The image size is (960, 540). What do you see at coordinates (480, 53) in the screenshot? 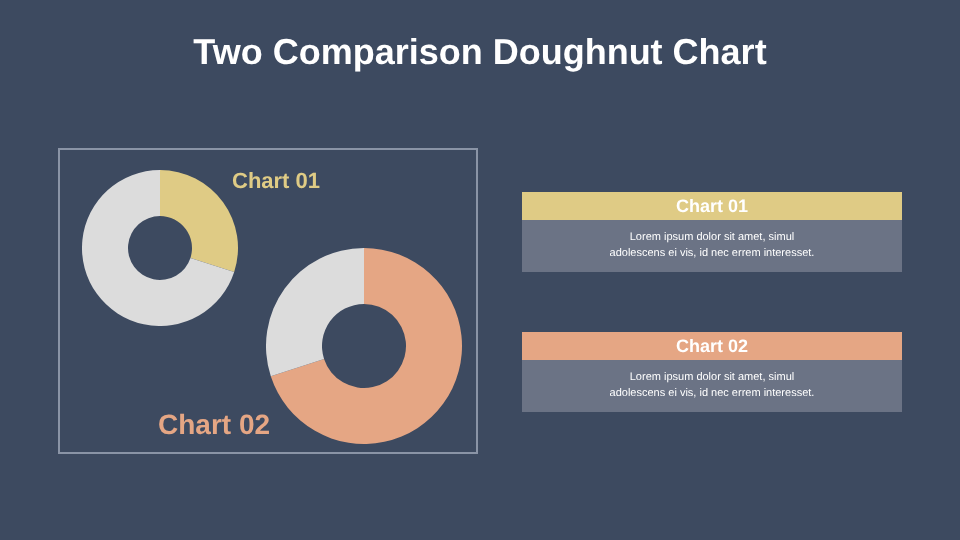
I see `text: Two Comparison Doughnut Chart` at bounding box center [480, 53].